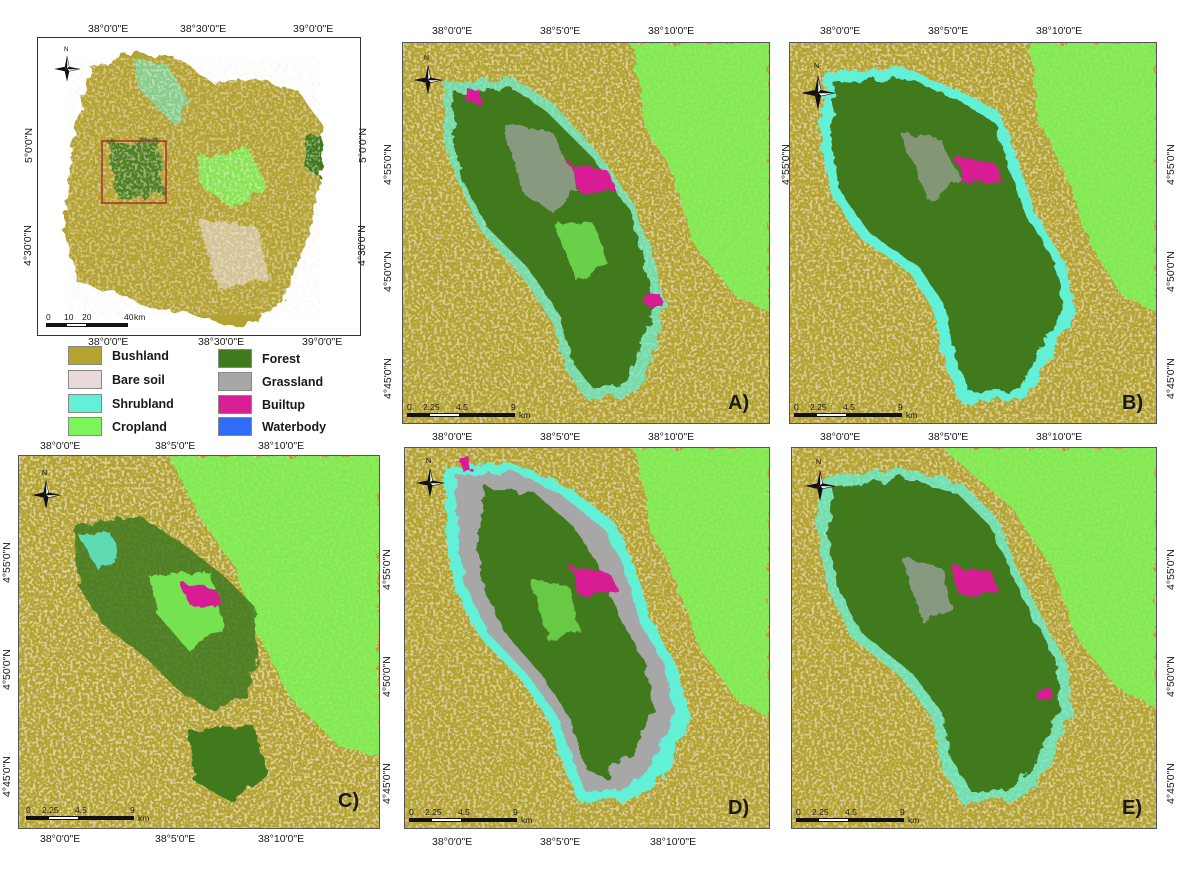 This screenshot has height=879, width=1179. I want to click on legend-label-shrubland: Shrubland, so click(143, 403).